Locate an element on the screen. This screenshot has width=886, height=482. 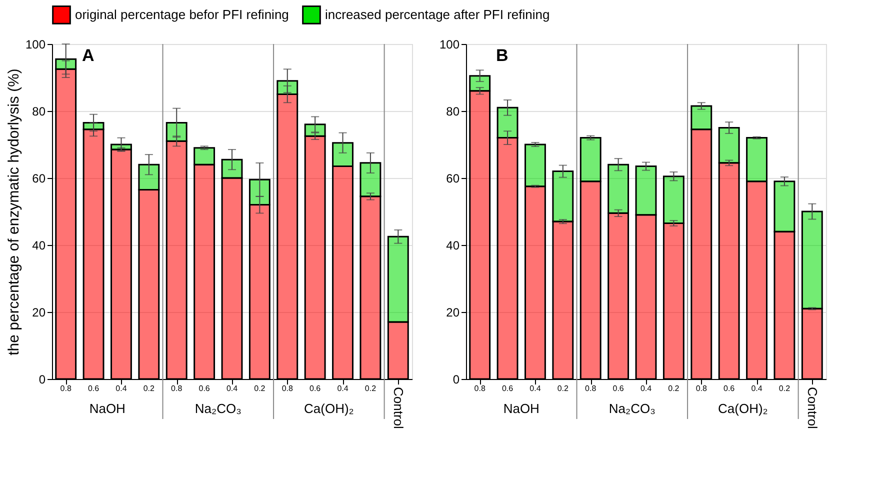
chart-title: B is located at coordinates (502, 55).